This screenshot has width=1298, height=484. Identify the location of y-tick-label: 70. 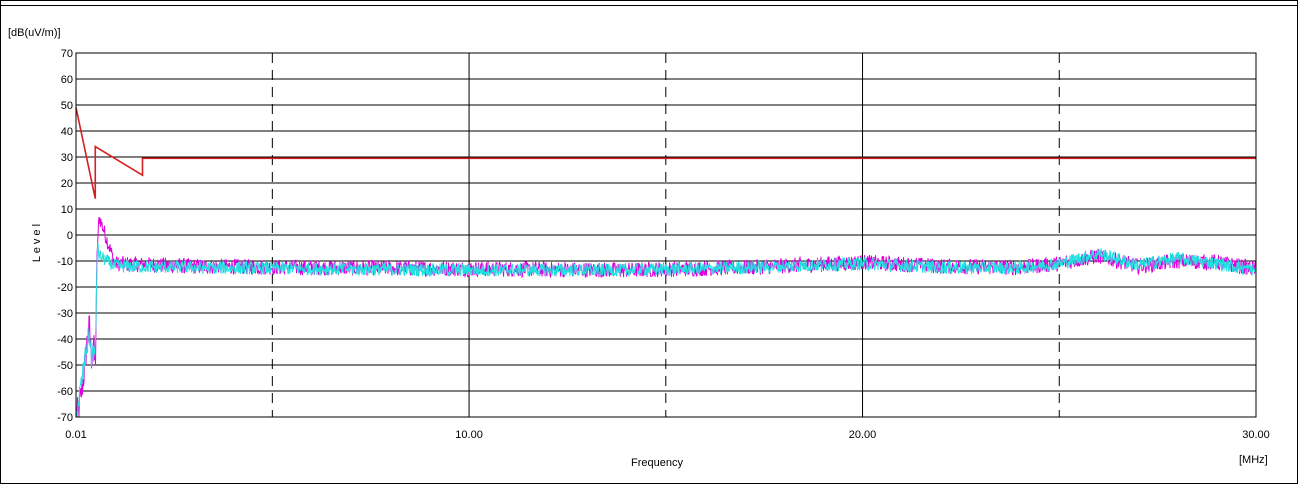
(67, 54).